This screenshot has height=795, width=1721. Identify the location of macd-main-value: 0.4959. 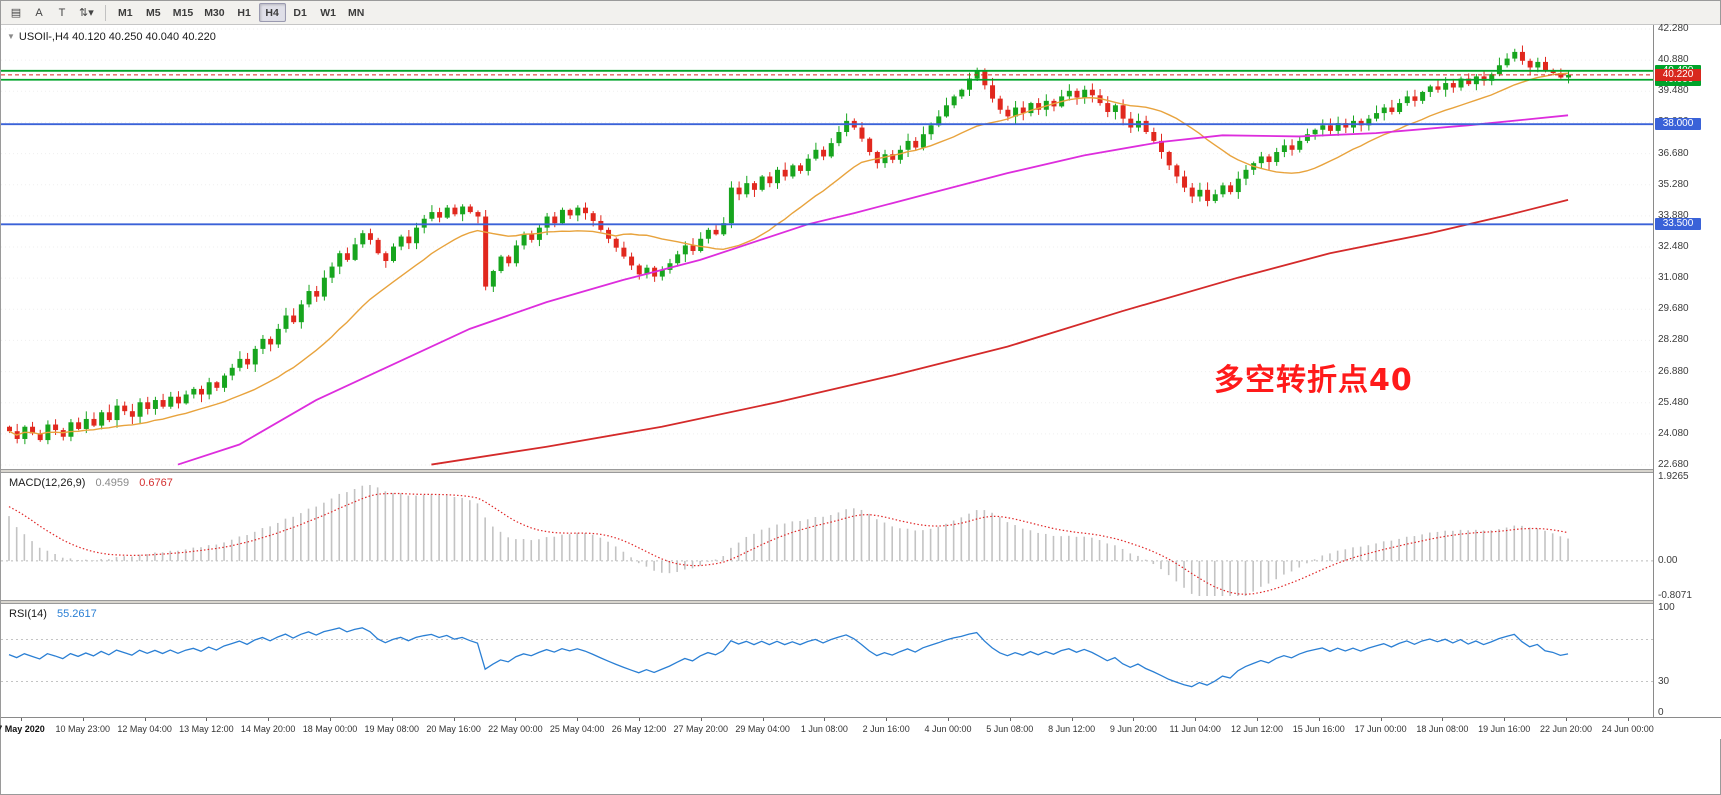
(112, 483).